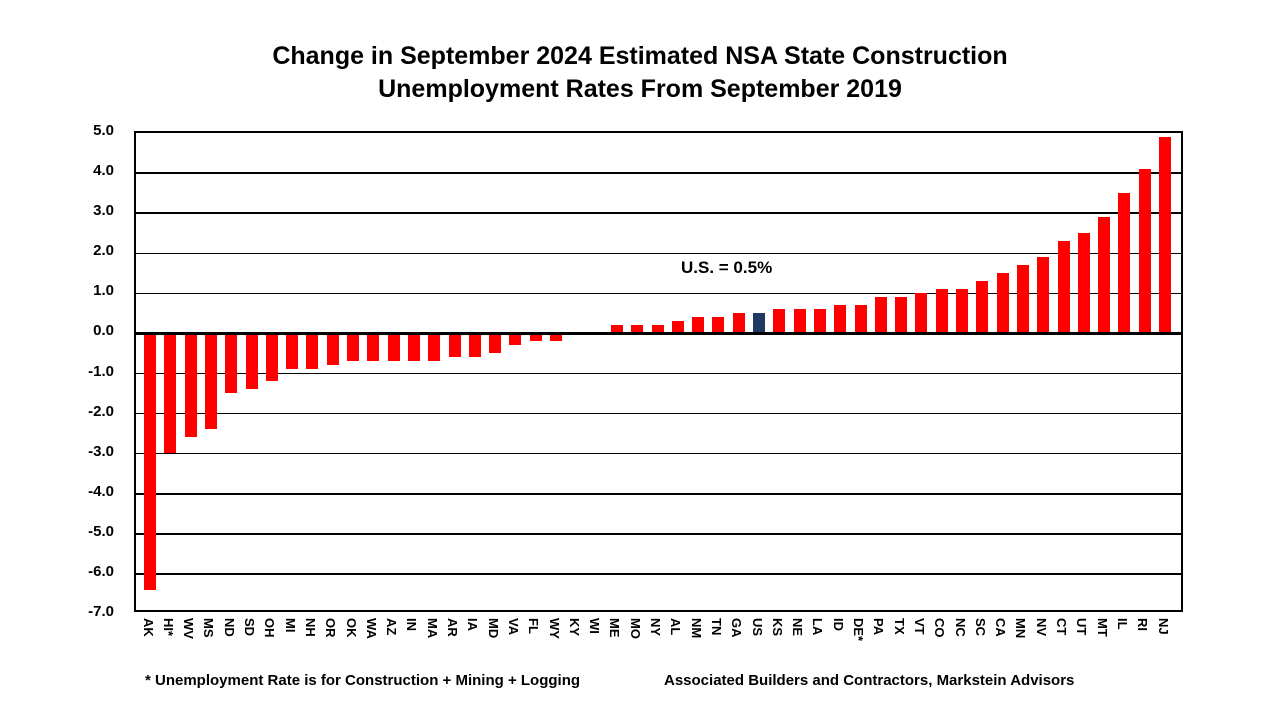  Describe the element at coordinates (472, 624) in the screenshot. I see `x-tick-label-IA: IA` at that location.